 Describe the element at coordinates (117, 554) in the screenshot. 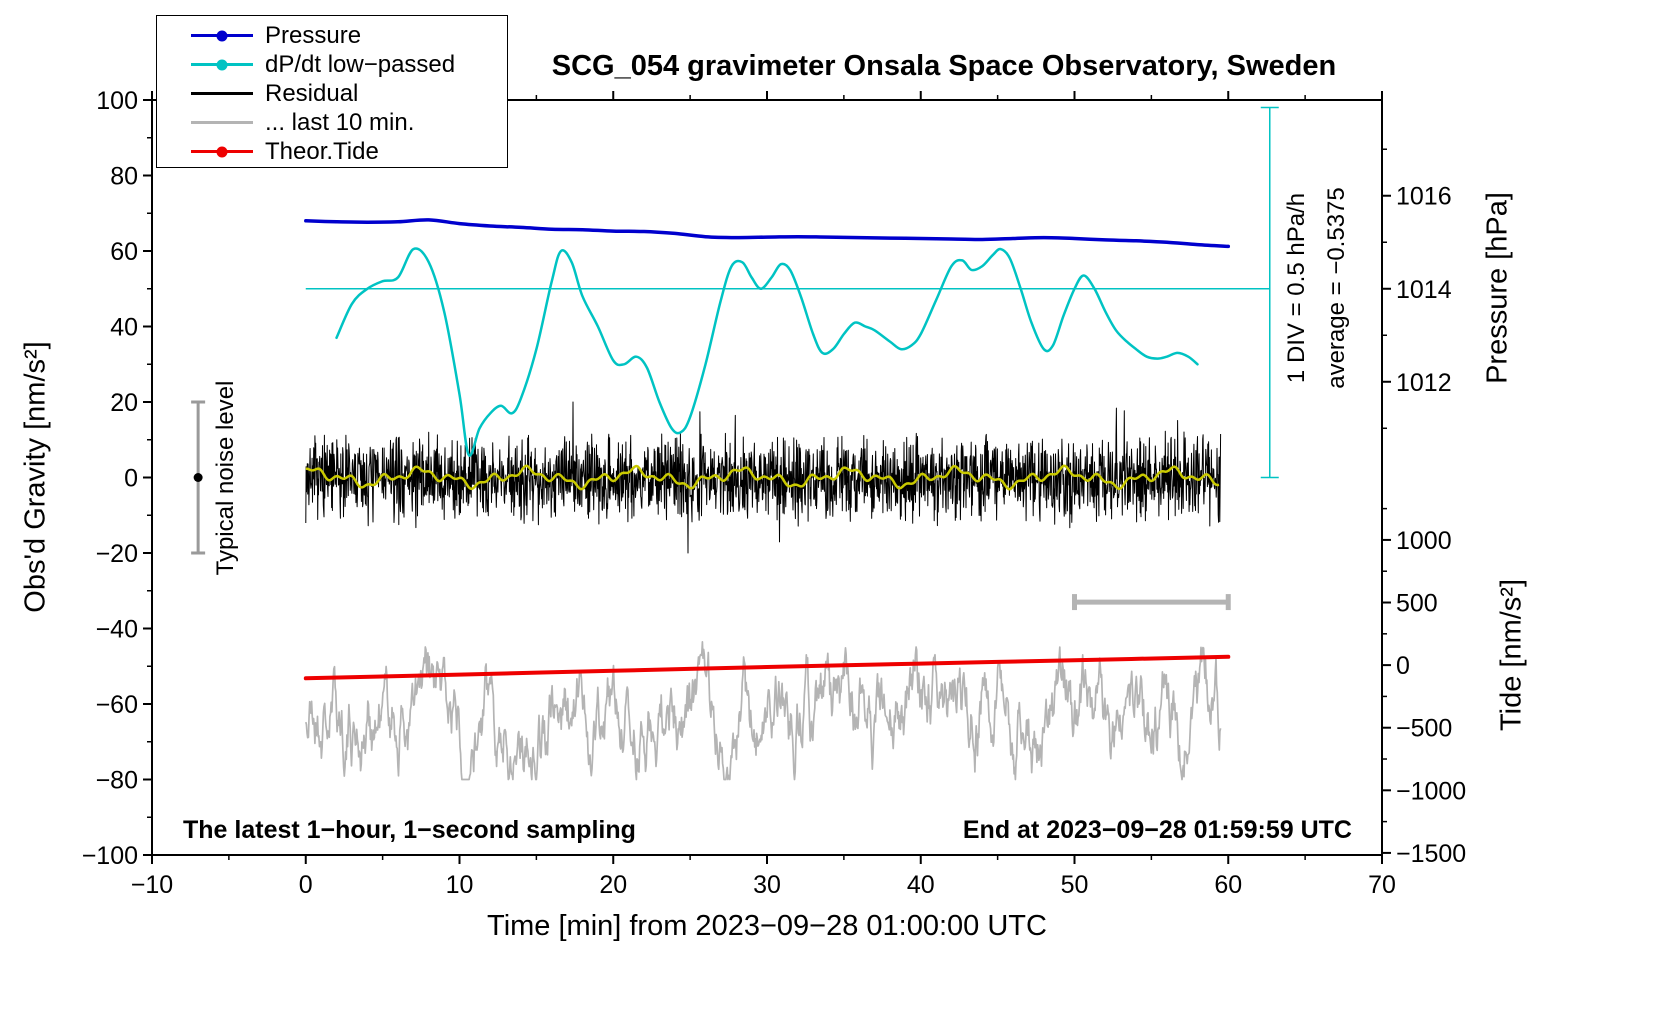

I see `svg-text: −20` at that location.